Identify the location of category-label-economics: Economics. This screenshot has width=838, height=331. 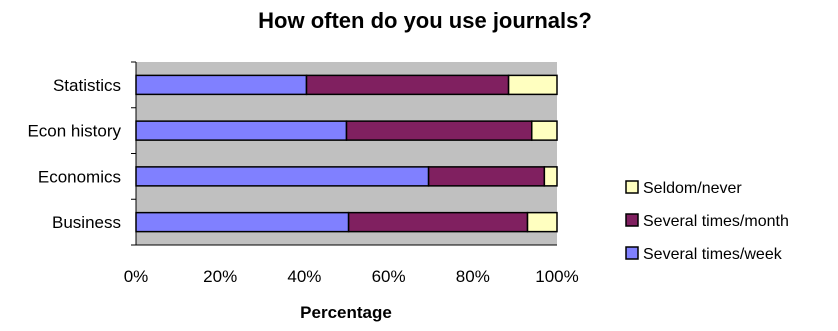
(79, 176).